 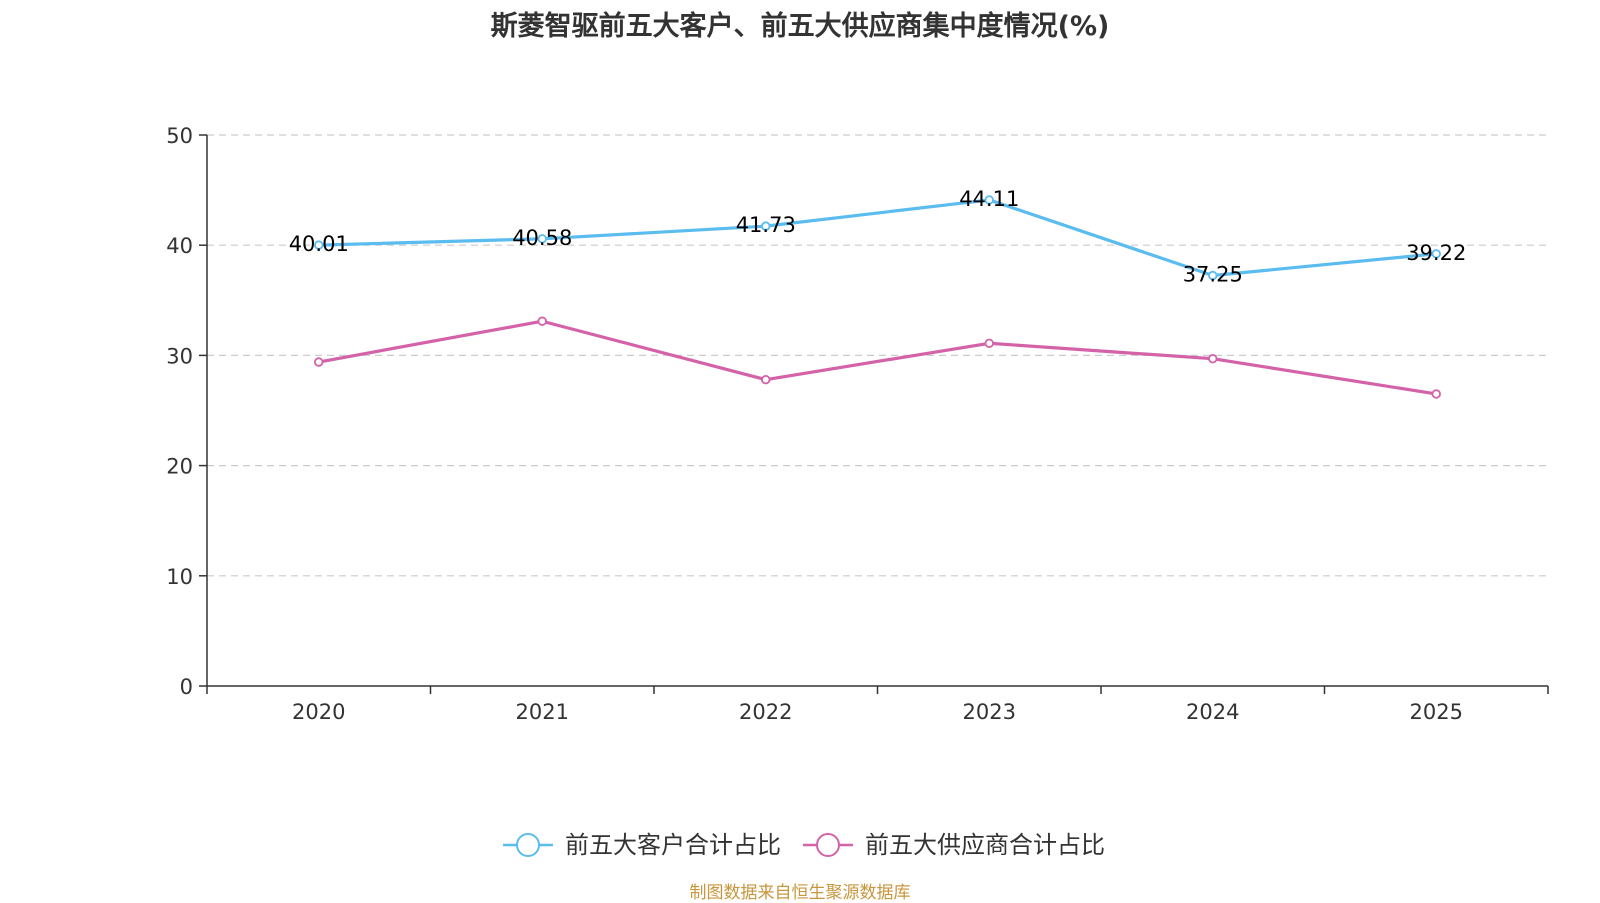 I want to click on data-point-s2-2020, so click(x=319, y=362).